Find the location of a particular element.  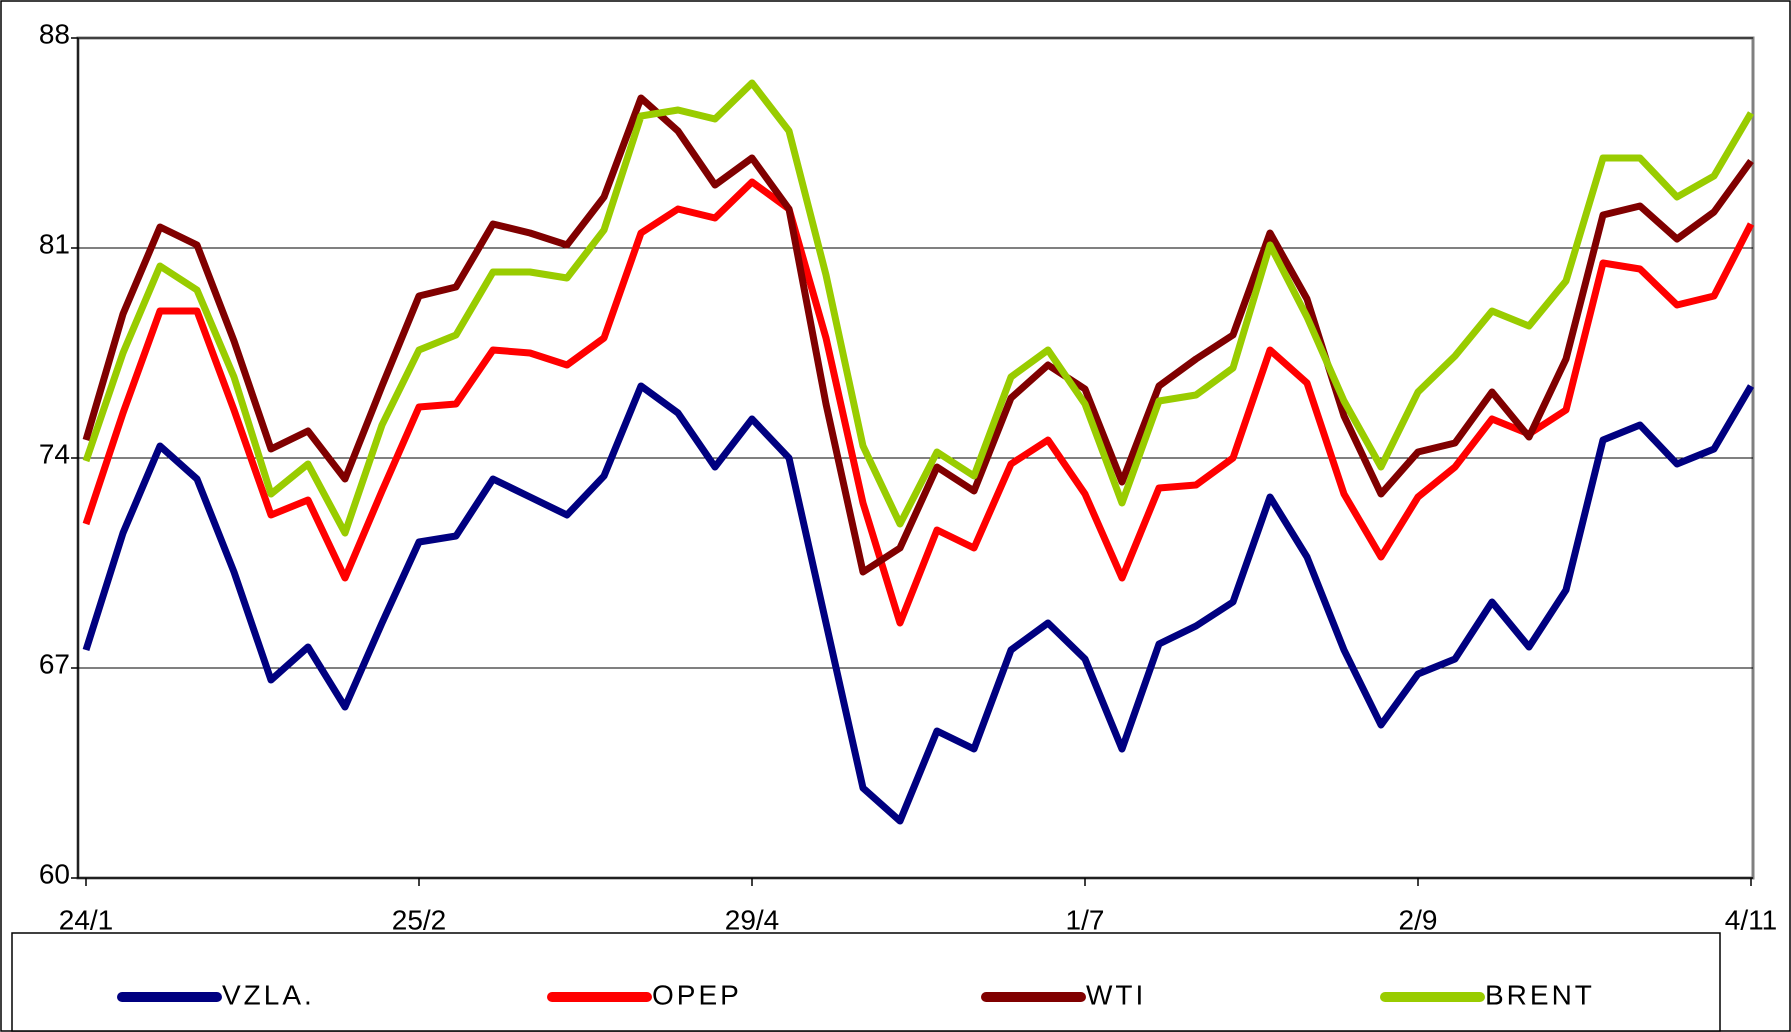

legend-label: WTI is located at coordinates (1116, 994).